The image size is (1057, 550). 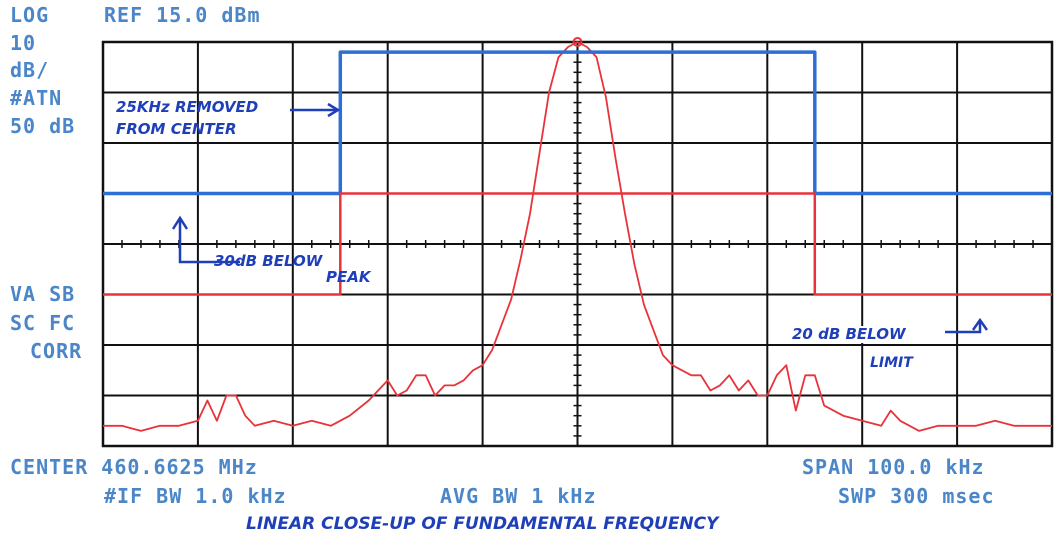 What do you see at coordinates (334, 110) in the screenshot?
I see `arrow-removed-head` at bounding box center [334, 110].